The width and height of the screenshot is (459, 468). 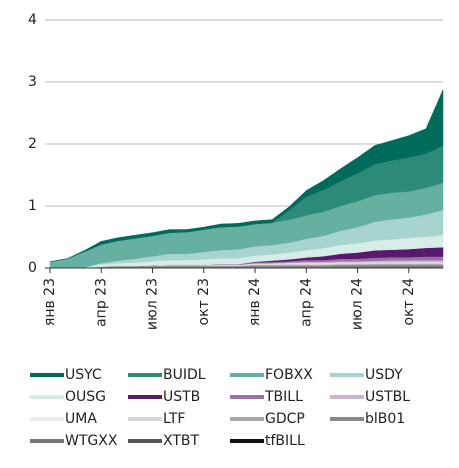 What do you see at coordinates (32, 268) in the screenshot?
I see `y-tick-label: 0` at bounding box center [32, 268].